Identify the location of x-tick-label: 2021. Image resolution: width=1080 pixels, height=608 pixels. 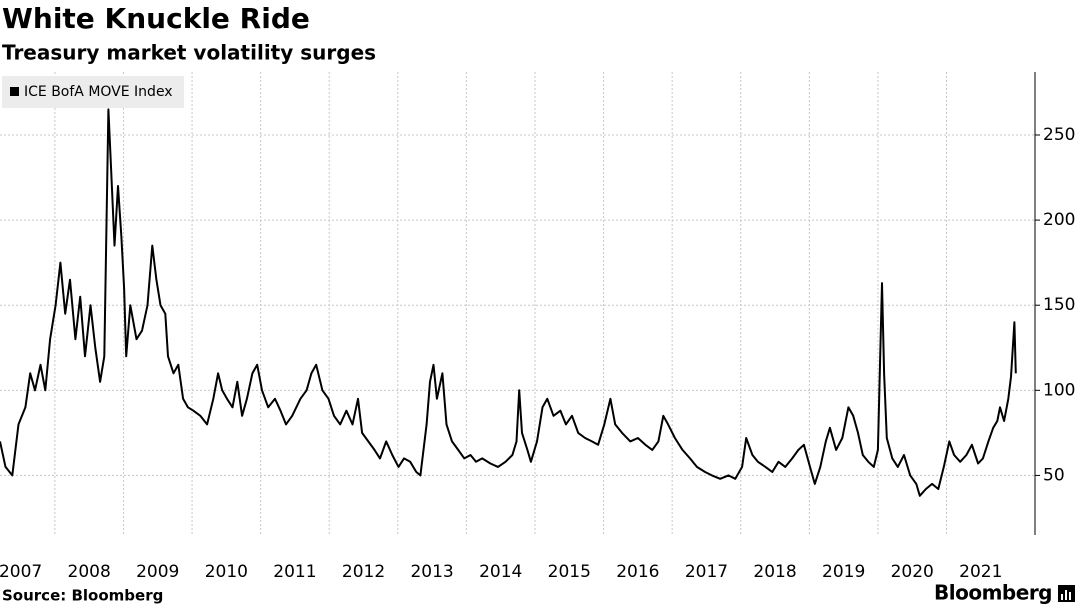
(980, 572).